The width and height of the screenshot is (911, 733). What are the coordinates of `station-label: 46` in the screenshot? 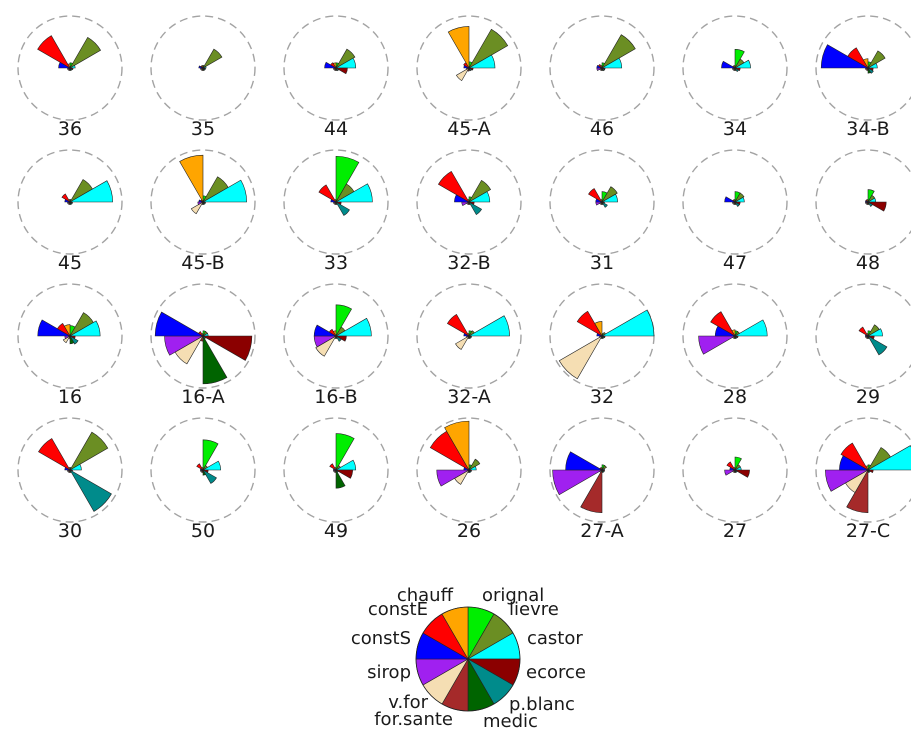 It's located at (602, 129).